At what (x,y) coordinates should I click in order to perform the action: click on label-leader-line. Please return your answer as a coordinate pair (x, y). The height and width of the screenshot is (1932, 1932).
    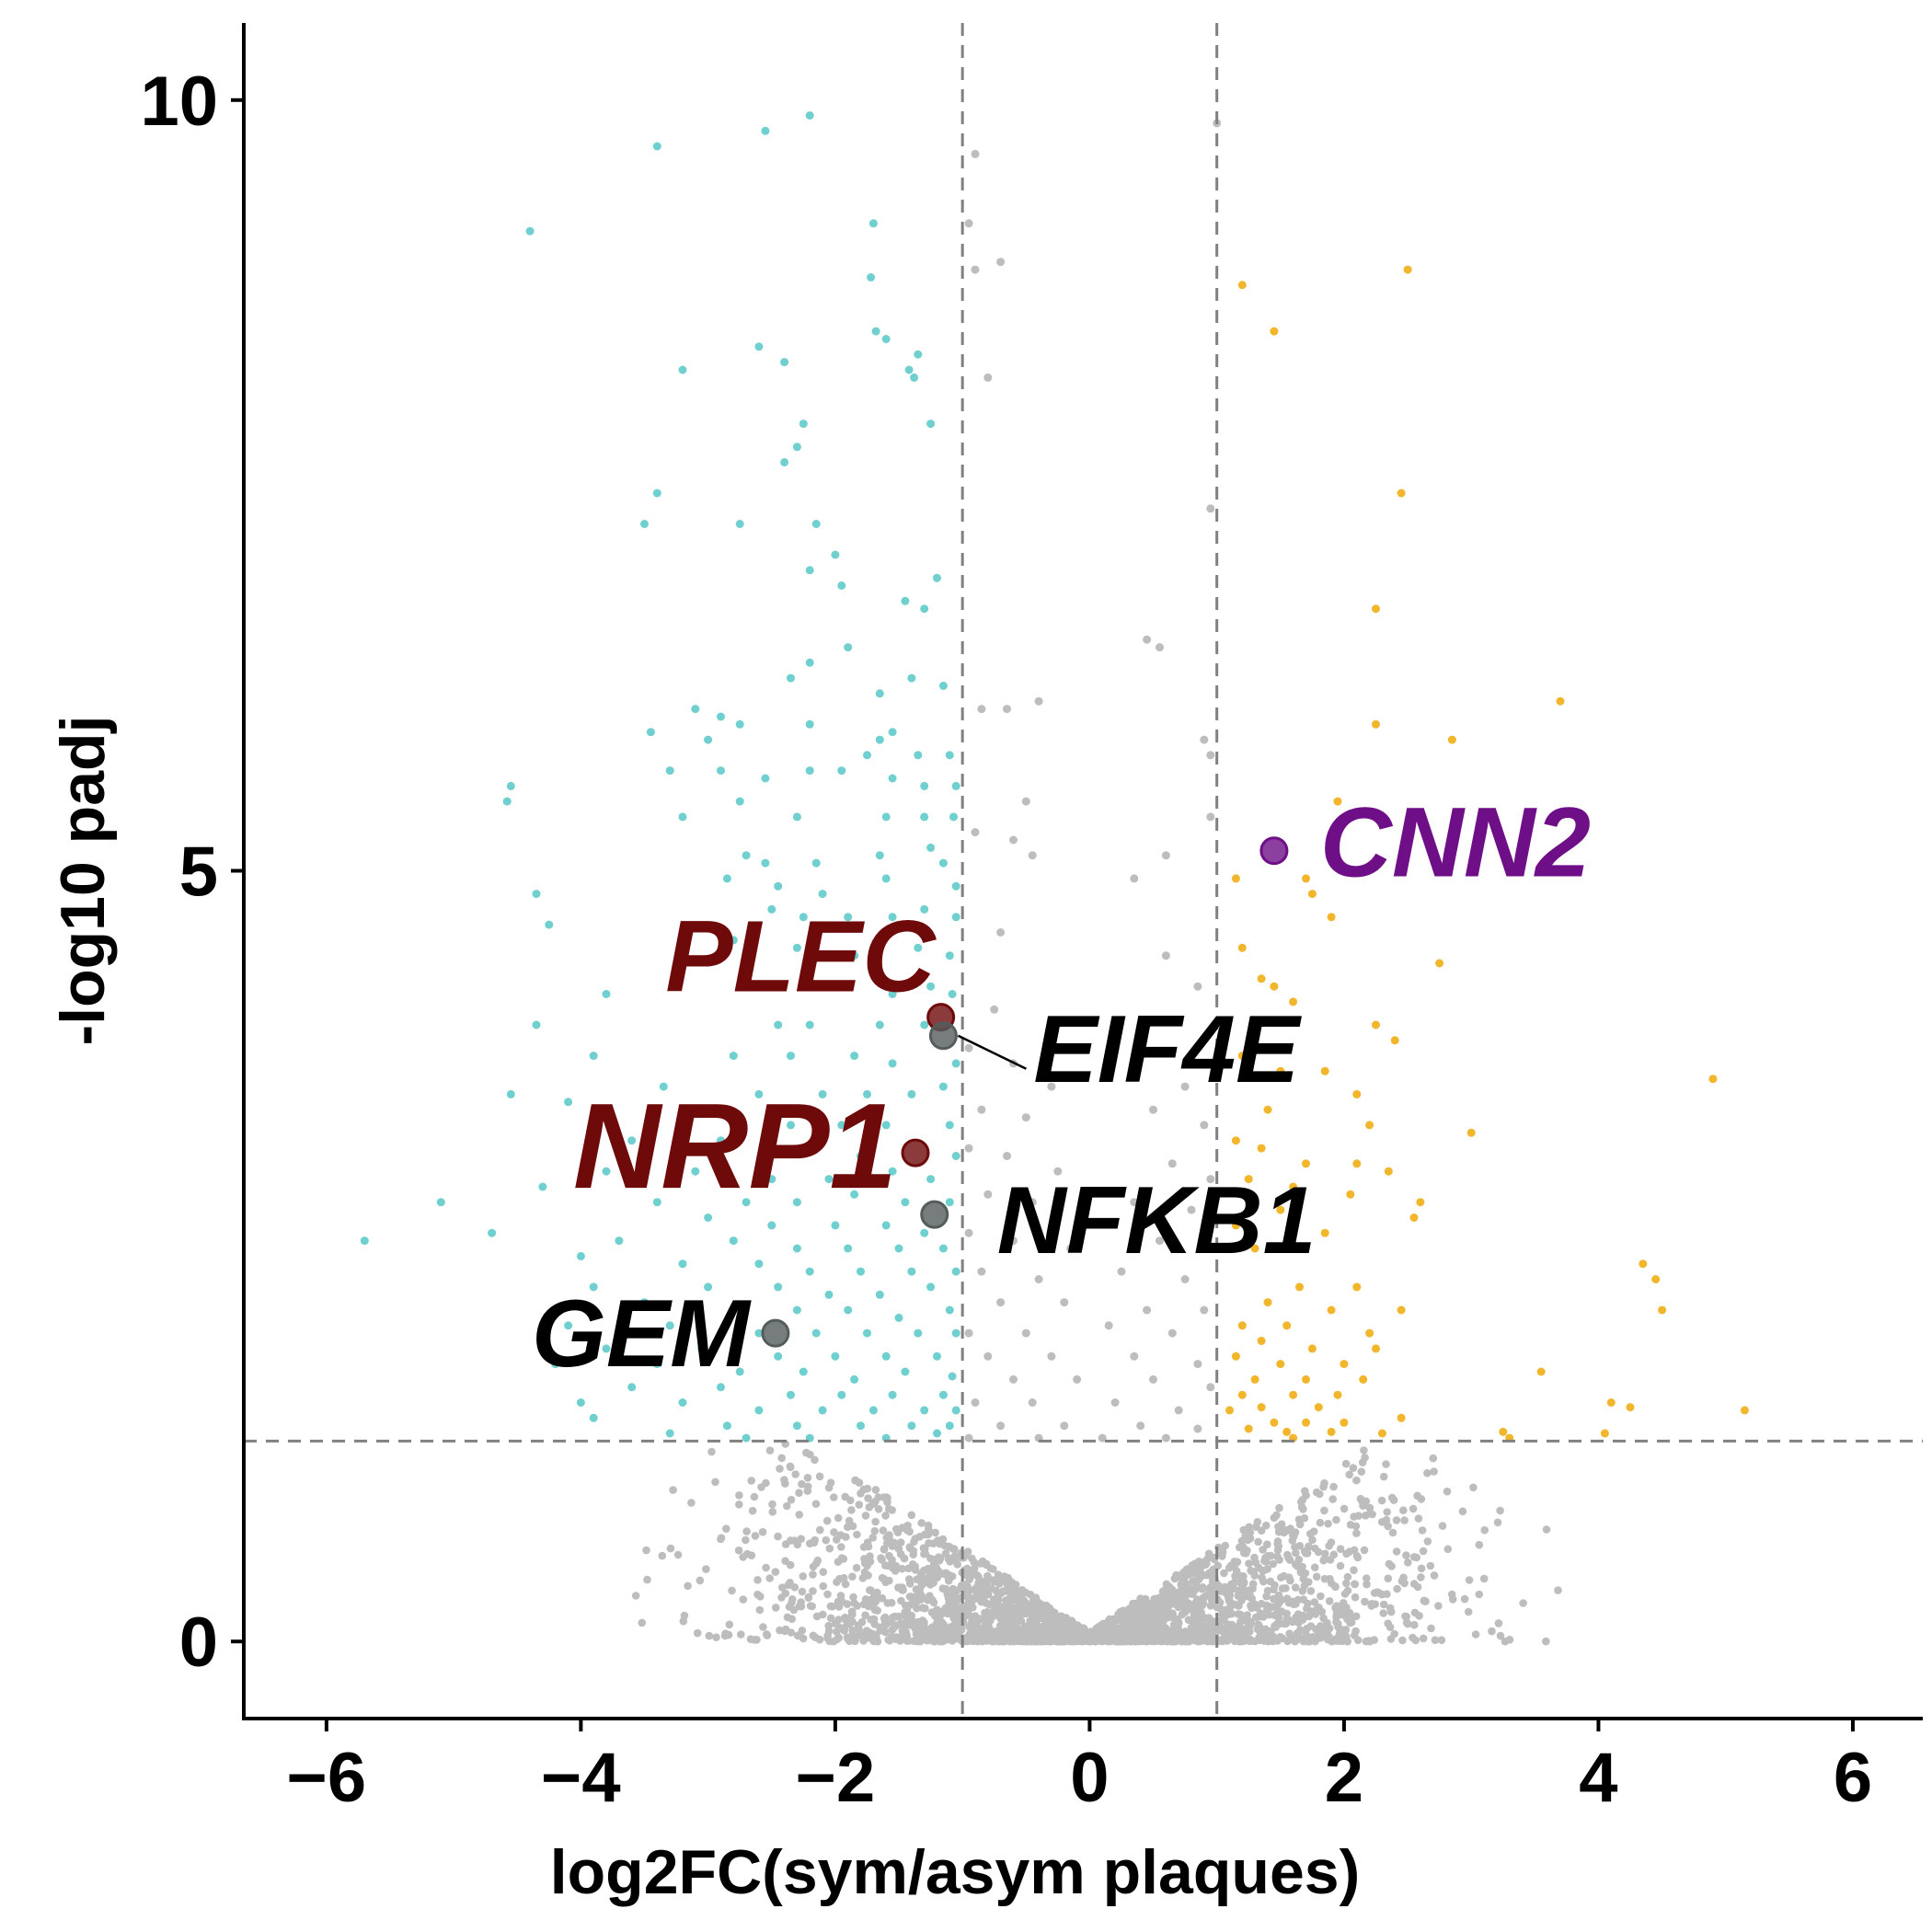
    Looking at the image, I should click on (992, 1052).